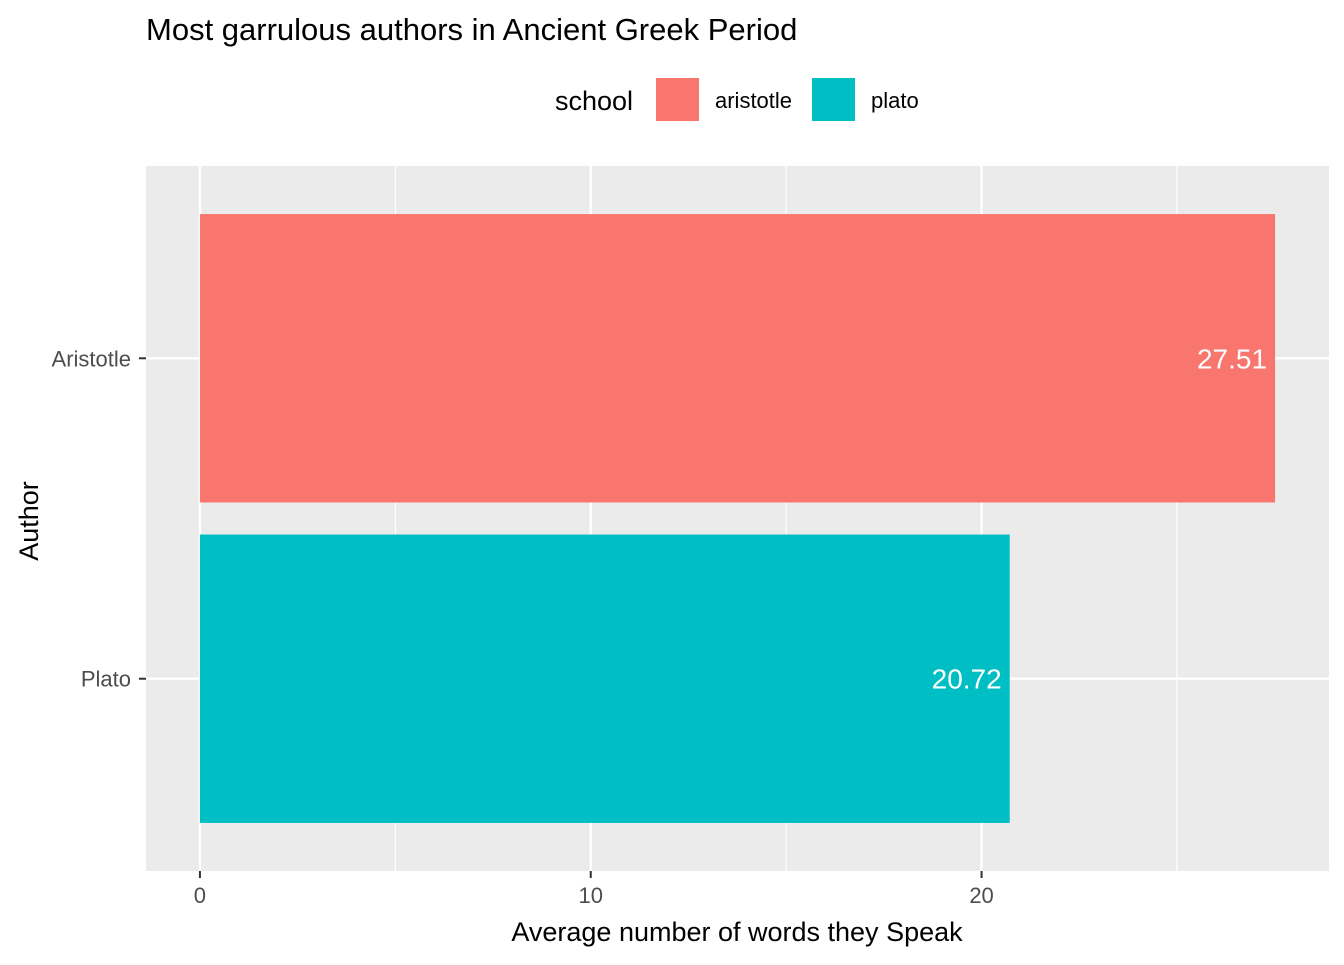 Image resolution: width=1344 pixels, height=965 pixels. Describe the element at coordinates (1232, 358) in the screenshot. I see `data-label-aristotle: 27.51` at that location.